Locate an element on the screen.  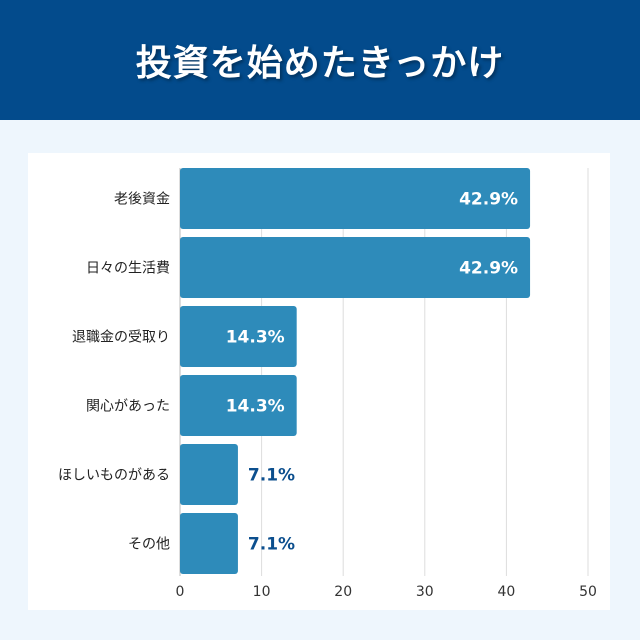
chart-title: 投資を始めたきっかけ is located at coordinates (320, 63).